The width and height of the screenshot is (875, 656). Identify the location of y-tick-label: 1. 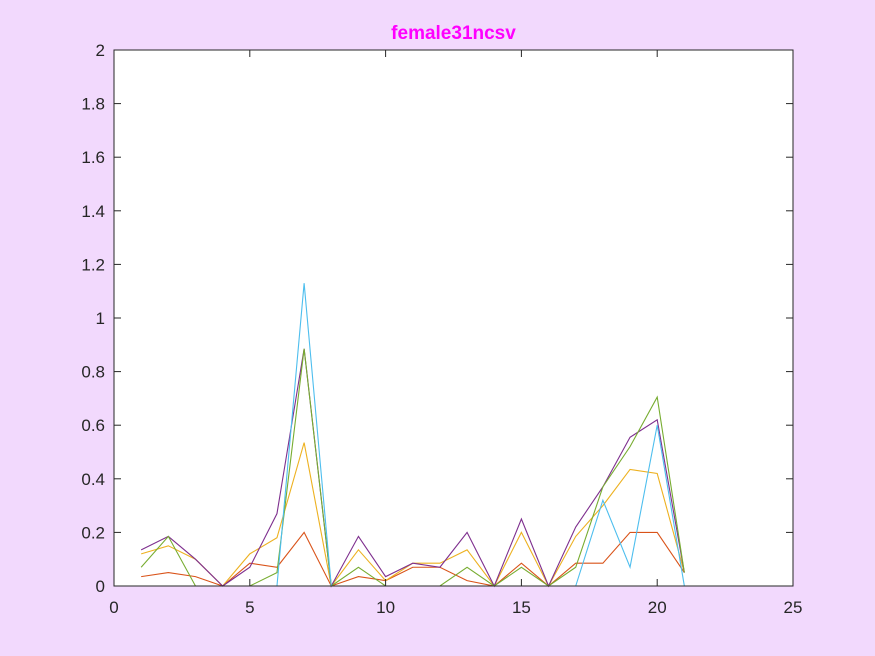
(100, 318).